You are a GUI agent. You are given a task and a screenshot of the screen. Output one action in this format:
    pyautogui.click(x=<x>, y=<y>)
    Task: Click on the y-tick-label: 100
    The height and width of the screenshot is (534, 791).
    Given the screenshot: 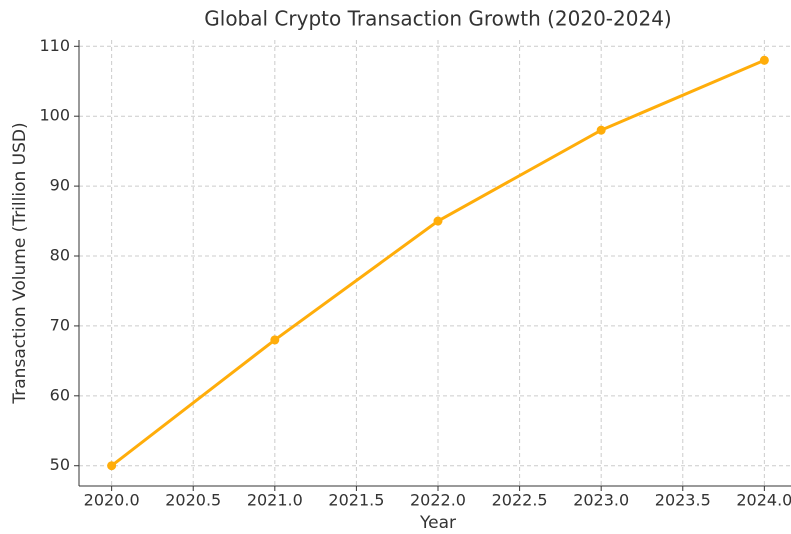 What is the action you would take?
    pyautogui.click(x=54, y=115)
    